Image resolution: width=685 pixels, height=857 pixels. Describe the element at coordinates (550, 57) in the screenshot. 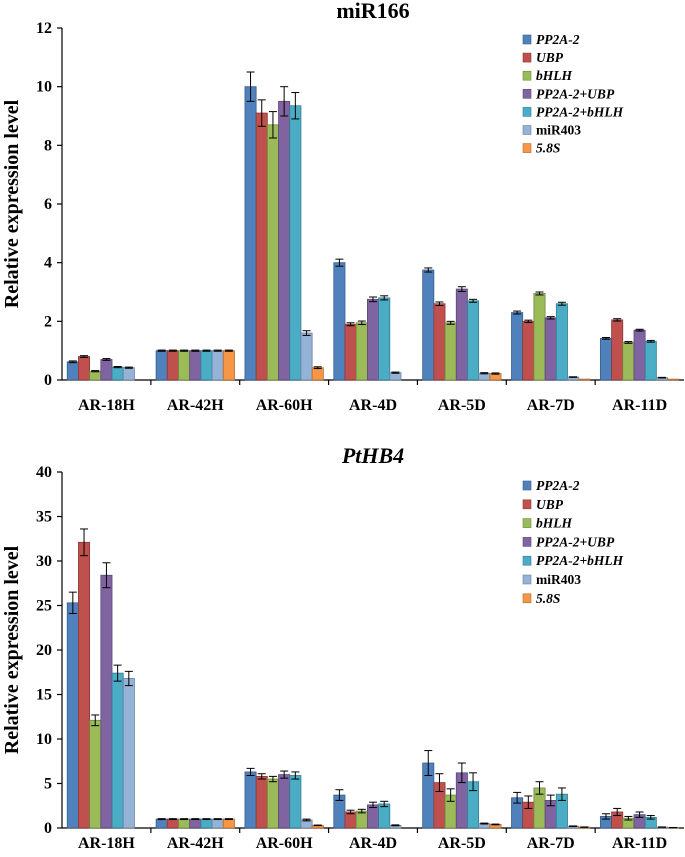

I see `legend-label: UBP` at that location.